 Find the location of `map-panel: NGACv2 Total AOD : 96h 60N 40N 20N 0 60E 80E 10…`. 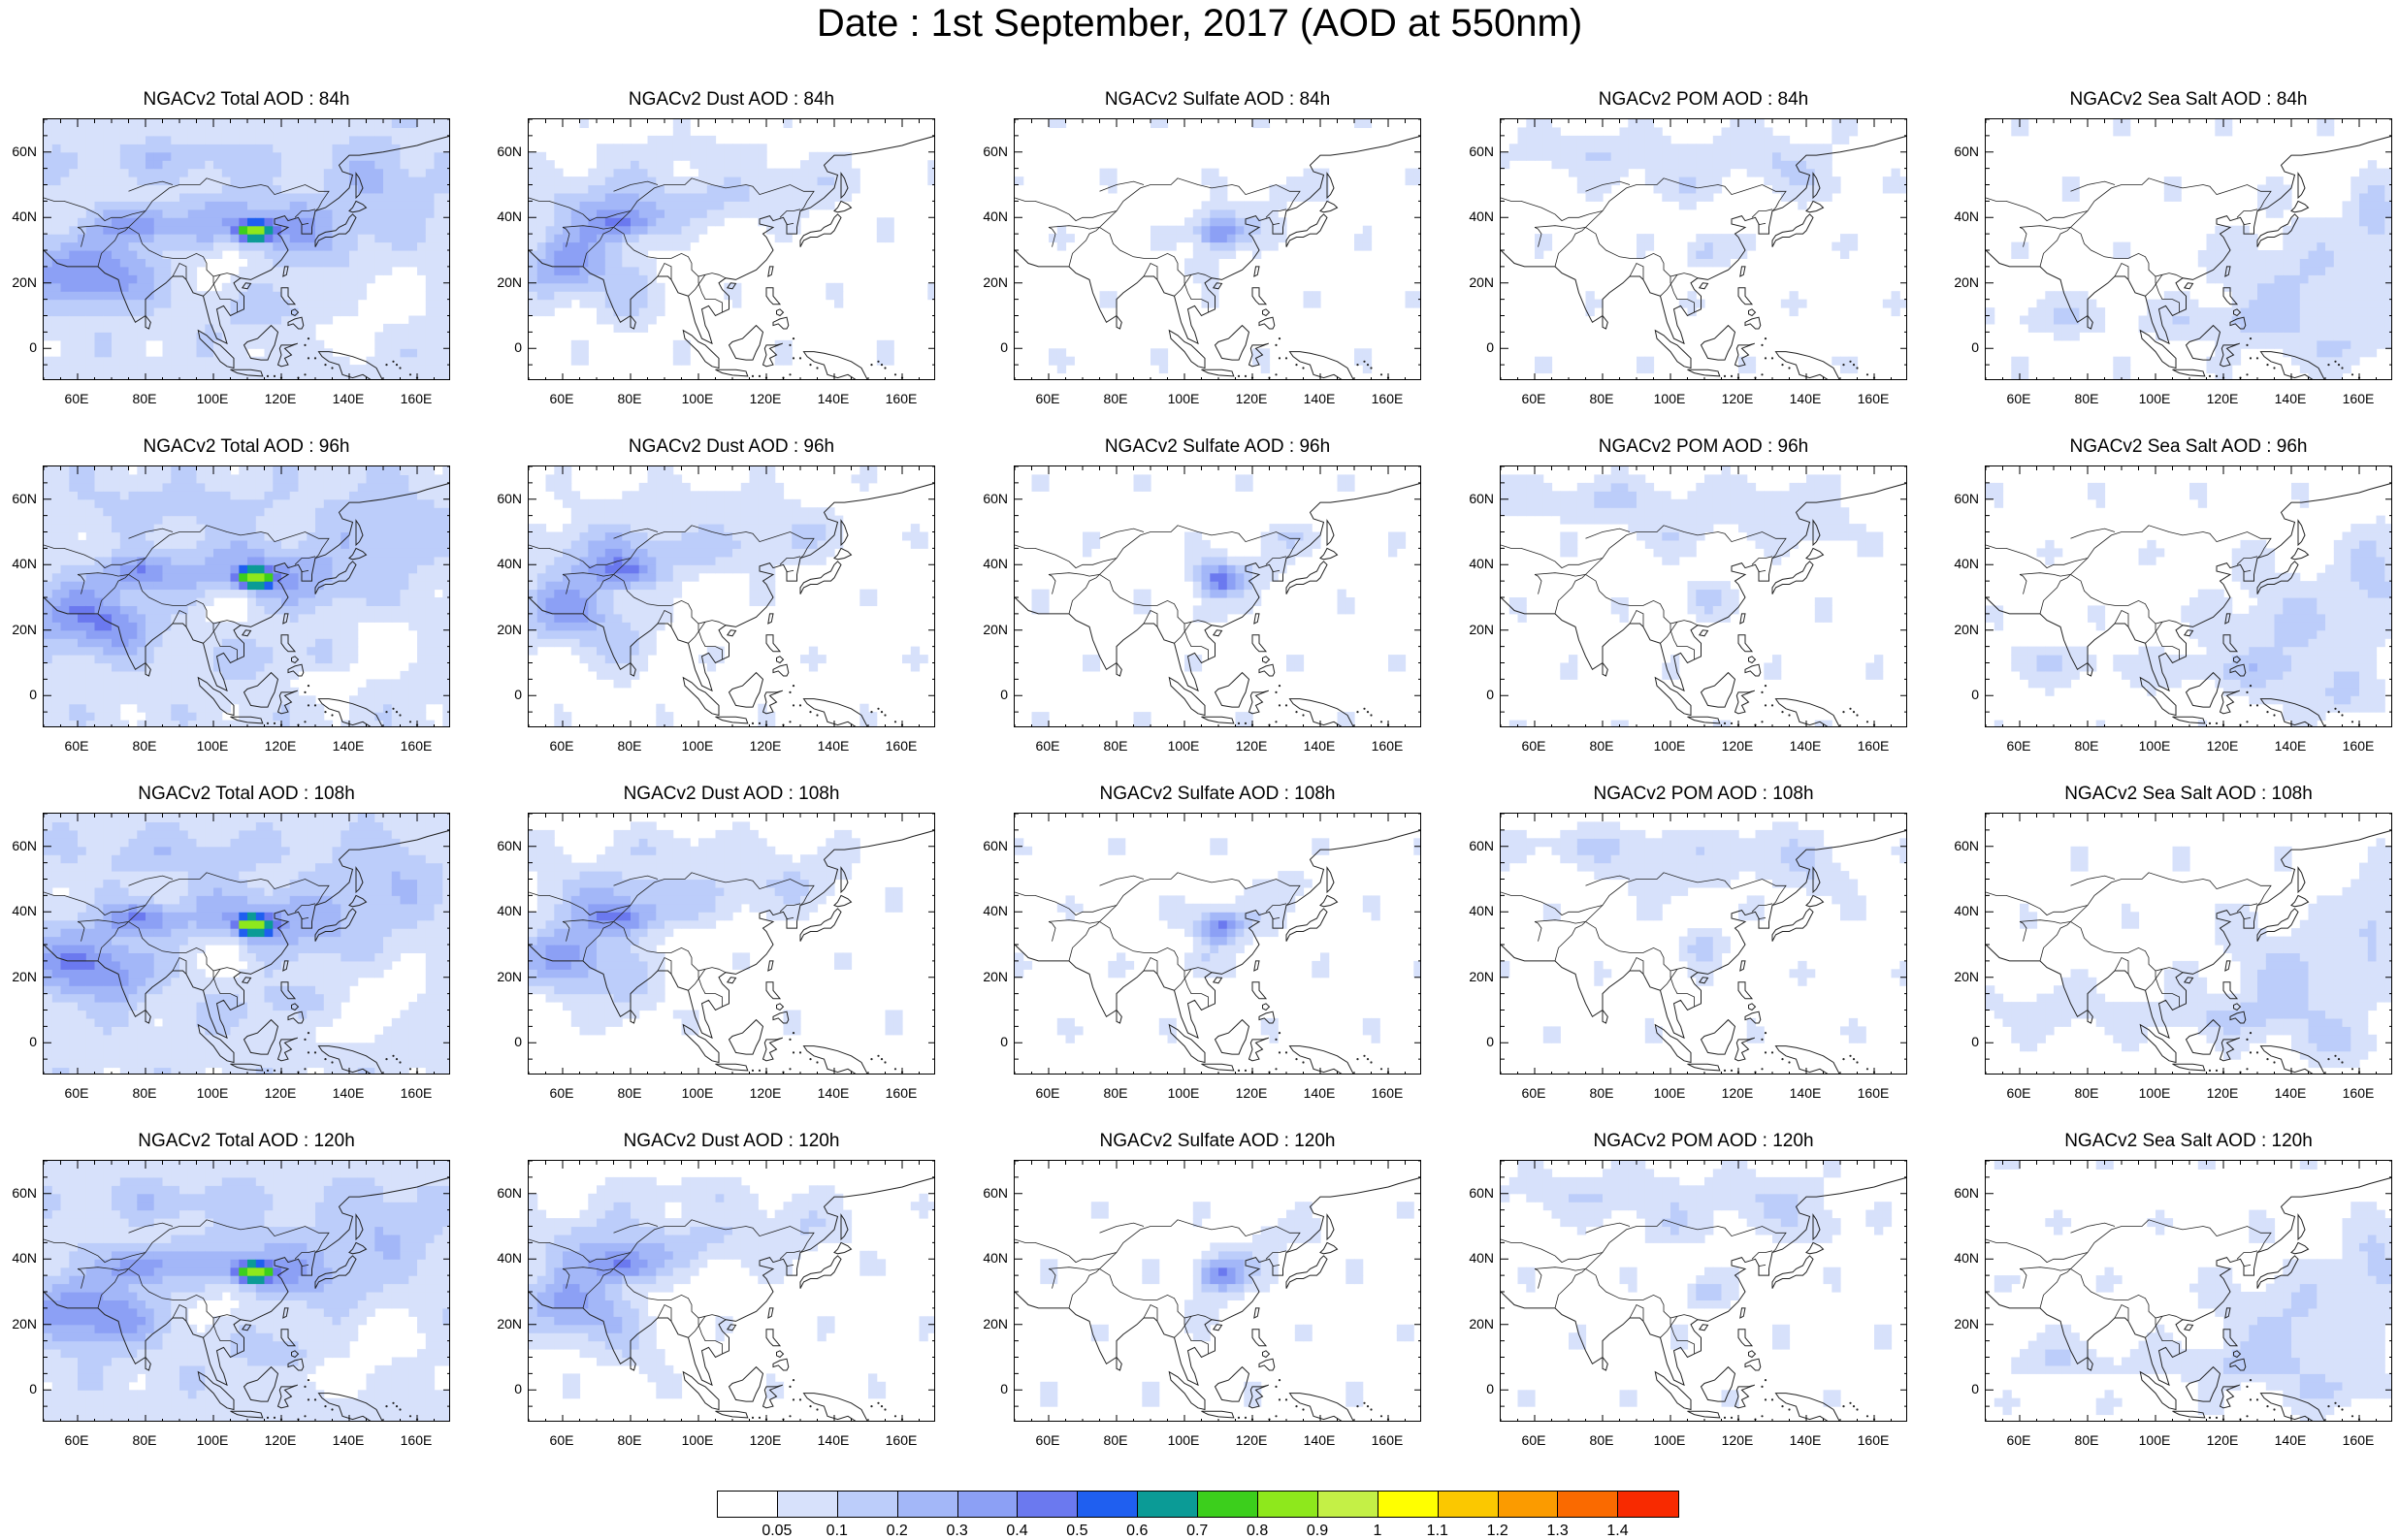

map-panel: NGACv2 Total AOD : 96h 60N 40N 20N 0 60E 80E 10… is located at coordinates (228, 601).